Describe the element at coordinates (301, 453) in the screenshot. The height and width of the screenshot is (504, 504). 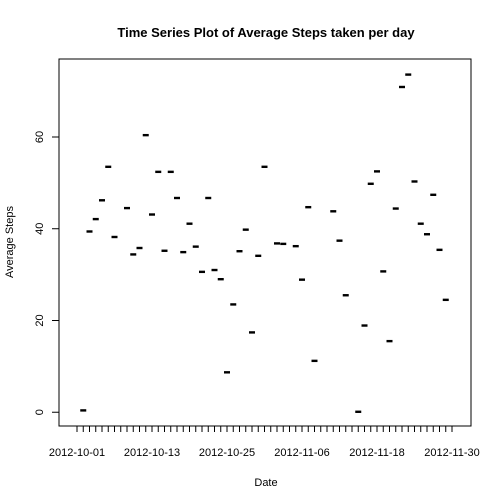
I see `x-tick-label: 2012-11-06` at that location.